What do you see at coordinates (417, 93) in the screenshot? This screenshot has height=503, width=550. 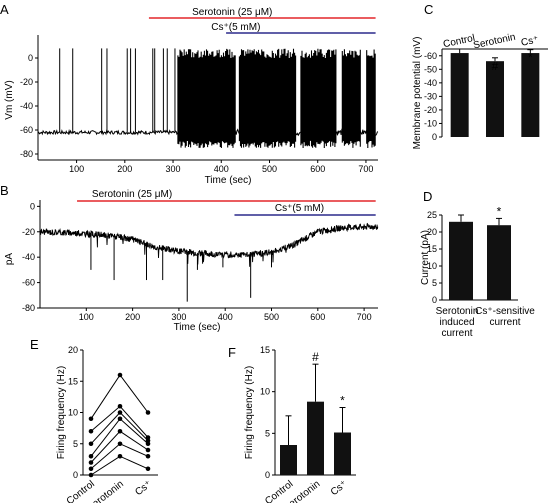 I see `c-y-axis-label: Membrane potential (mV)` at bounding box center [417, 93].